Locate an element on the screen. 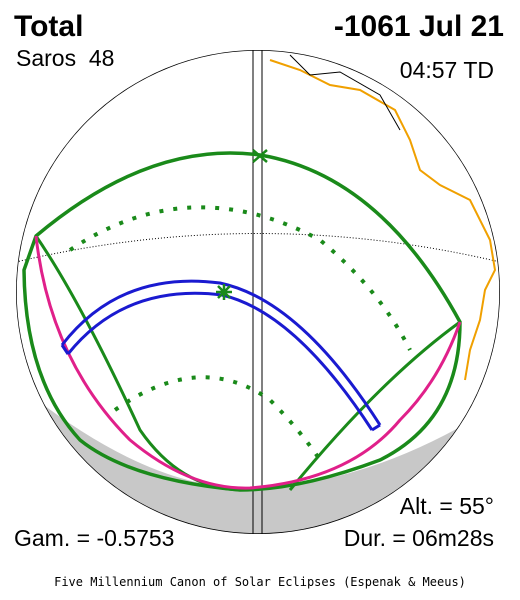  equator is located at coordinates (258, 248).